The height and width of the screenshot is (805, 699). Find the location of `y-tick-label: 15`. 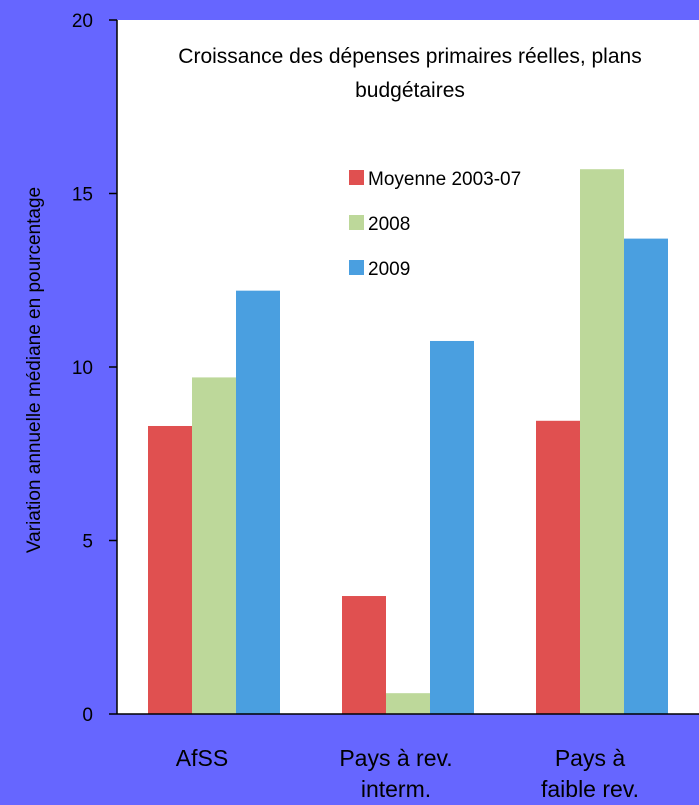

y-tick-label: 15 is located at coordinates (82, 195).